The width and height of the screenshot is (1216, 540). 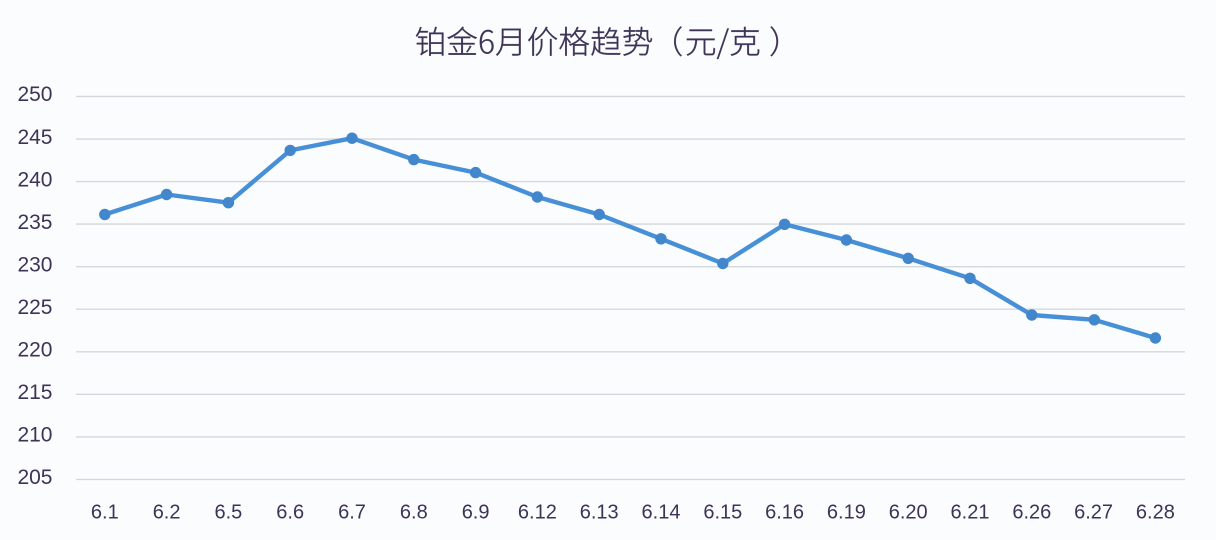 What do you see at coordinates (1093, 513) in the screenshot?
I see `svg-text: 6.27` at bounding box center [1093, 513].